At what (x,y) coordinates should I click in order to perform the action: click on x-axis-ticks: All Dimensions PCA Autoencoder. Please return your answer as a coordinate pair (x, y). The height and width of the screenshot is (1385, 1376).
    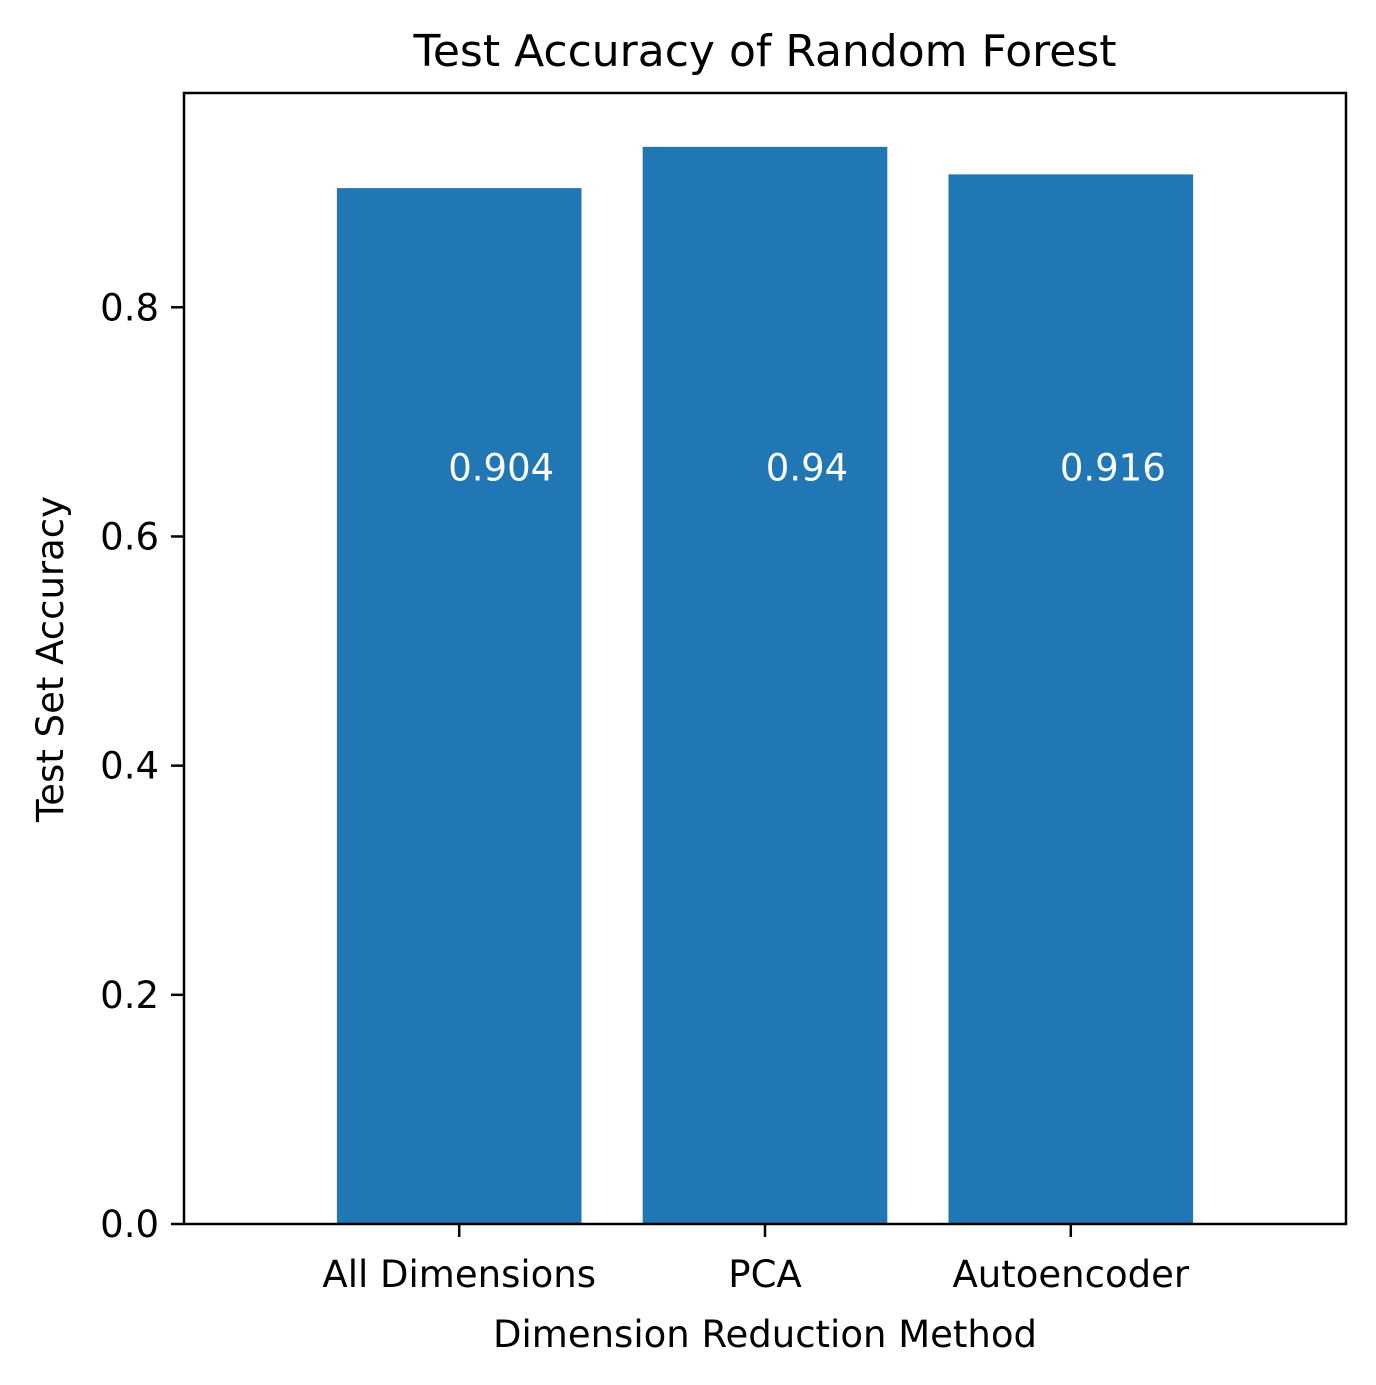
    Looking at the image, I should click on (756, 1260).